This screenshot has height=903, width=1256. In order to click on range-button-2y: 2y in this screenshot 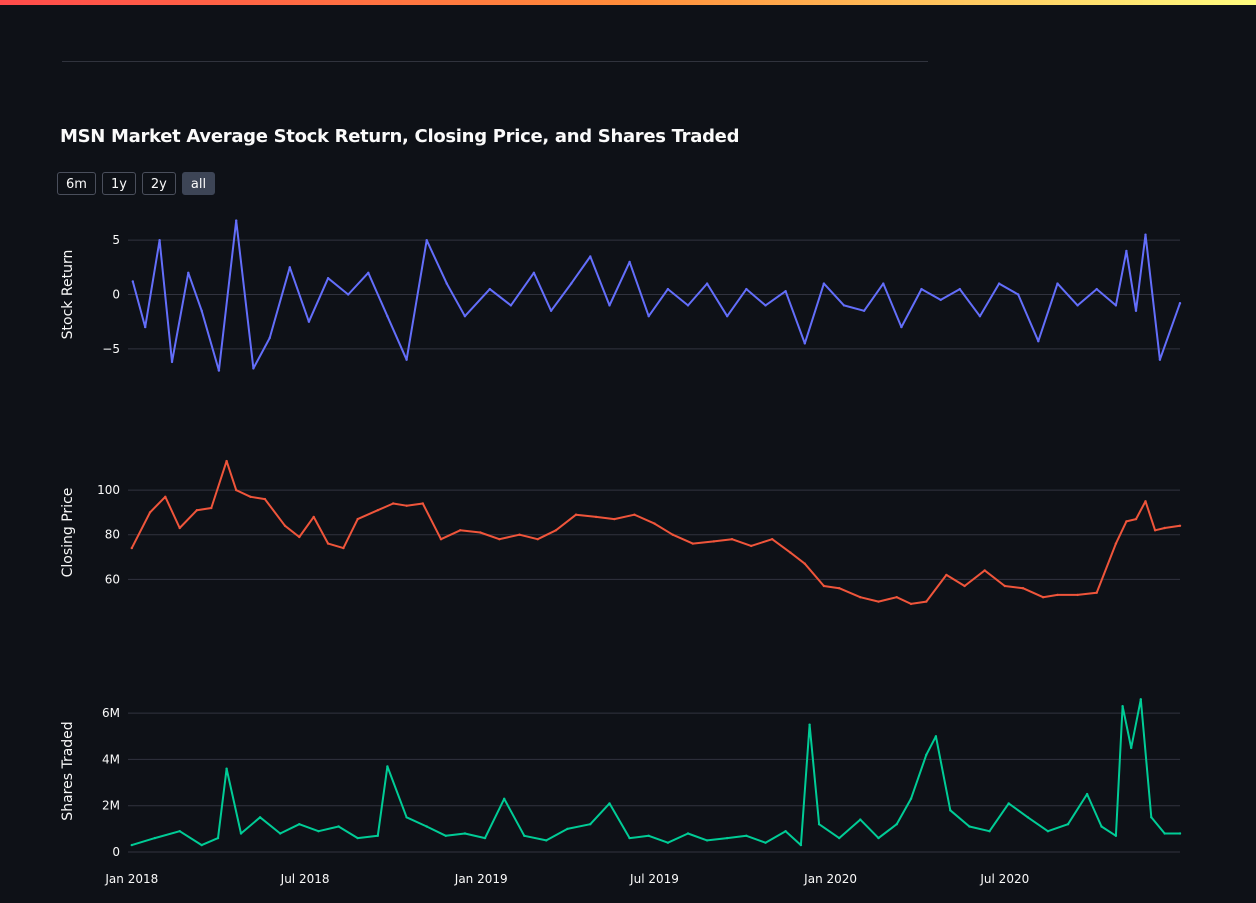, I will do `click(158, 183)`.